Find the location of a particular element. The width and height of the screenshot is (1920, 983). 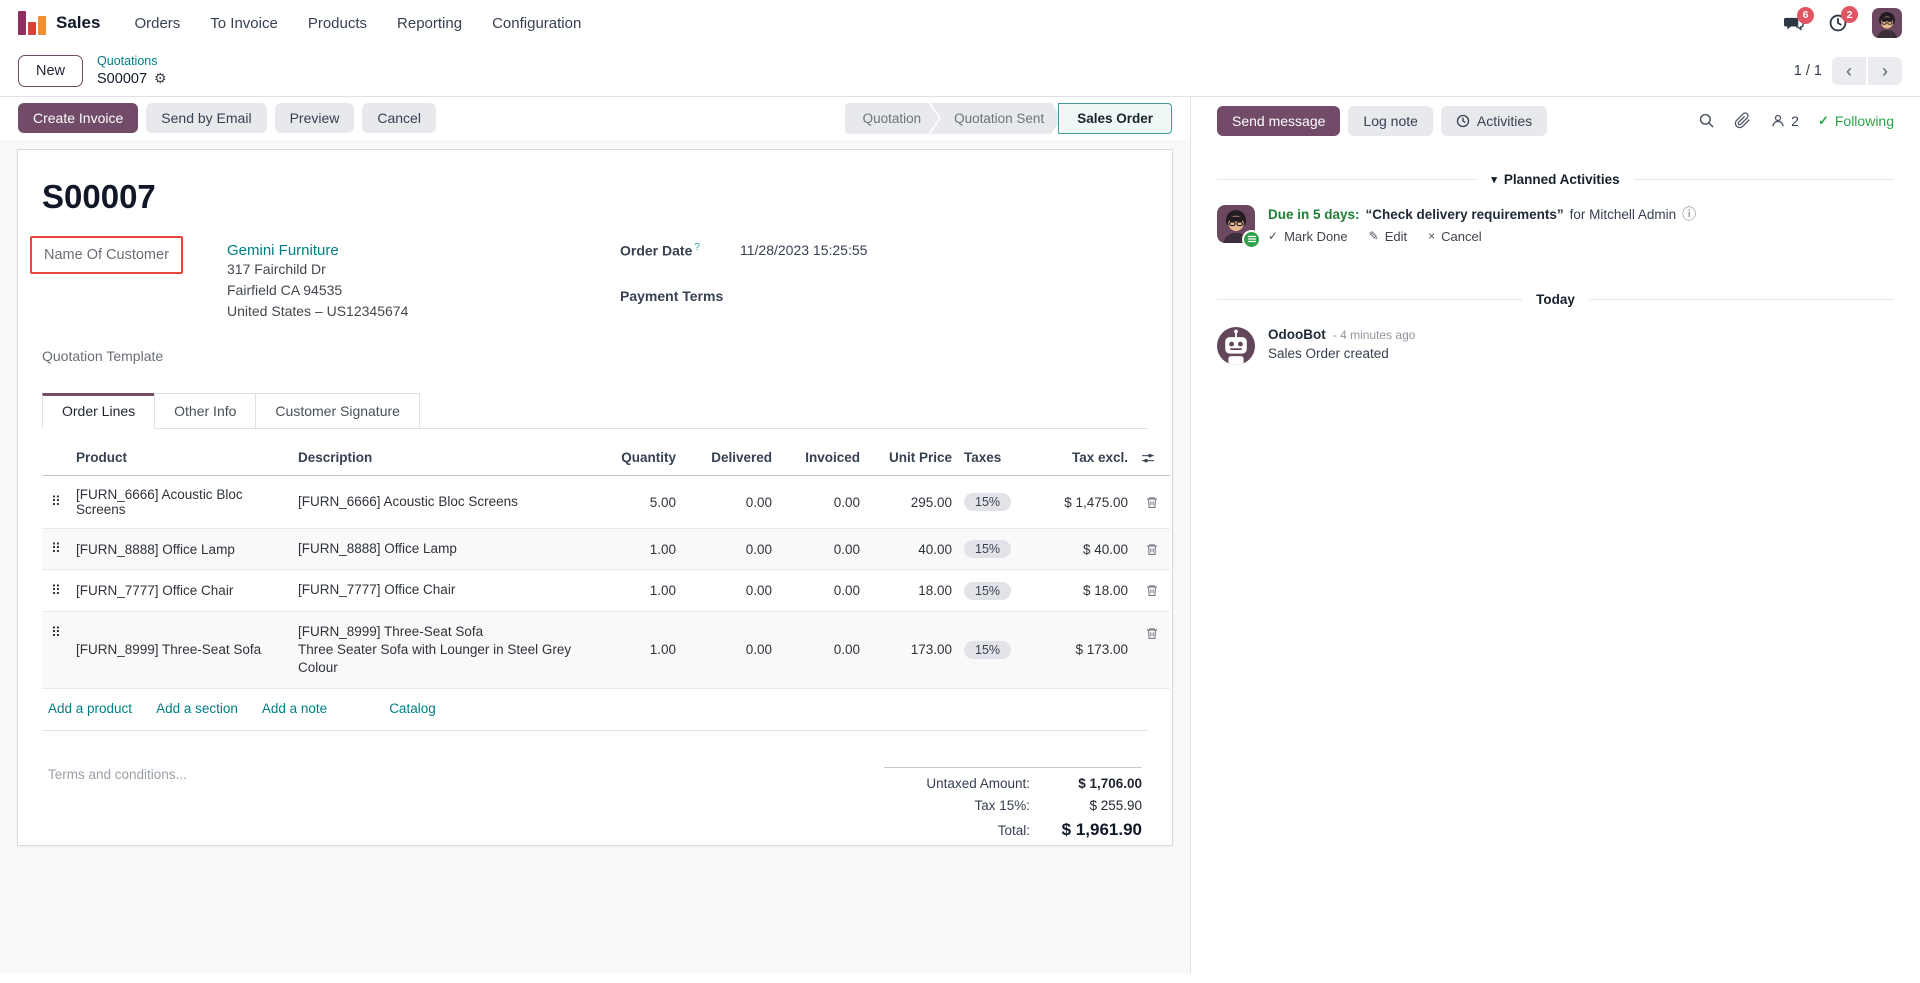

followers-button: 2 is located at coordinates (1784, 121).